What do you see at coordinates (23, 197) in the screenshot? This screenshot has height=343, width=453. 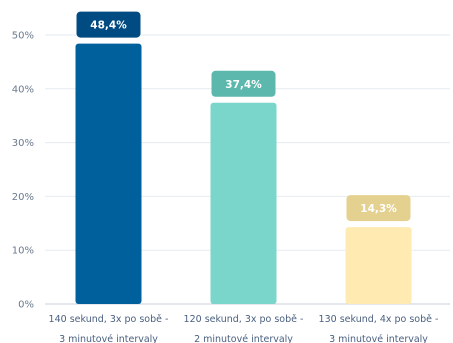 I see `y-tick-label: 20%` at bounding box center [23, 197].